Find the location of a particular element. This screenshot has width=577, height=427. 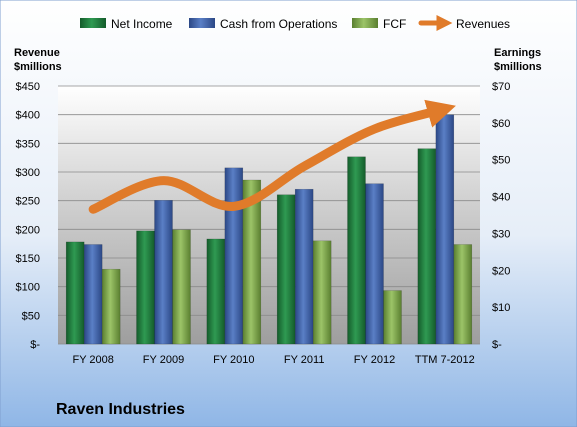

left-tick-label: $100 is located at coordinates (28, 288).